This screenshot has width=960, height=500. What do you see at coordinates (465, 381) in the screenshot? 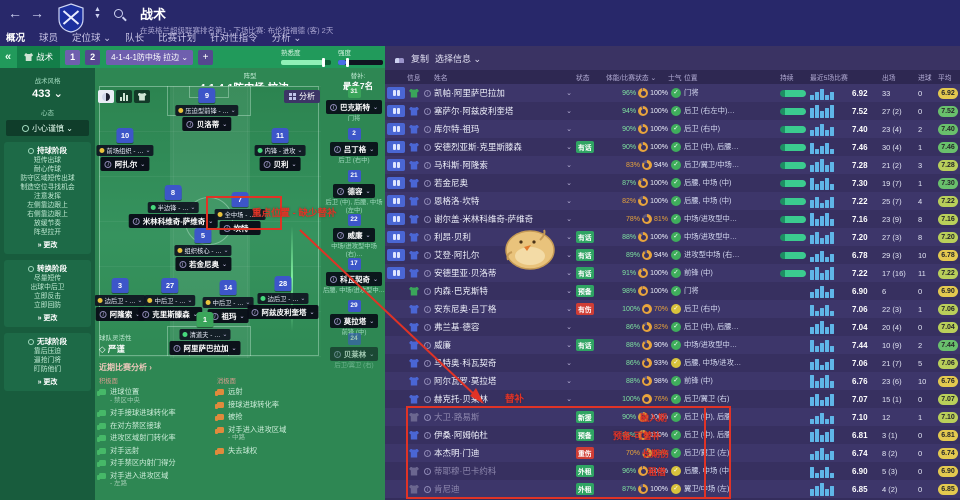
I see `player-name: 阿尔瓦罗·莫拉塔` at bounding box center [465, 381].